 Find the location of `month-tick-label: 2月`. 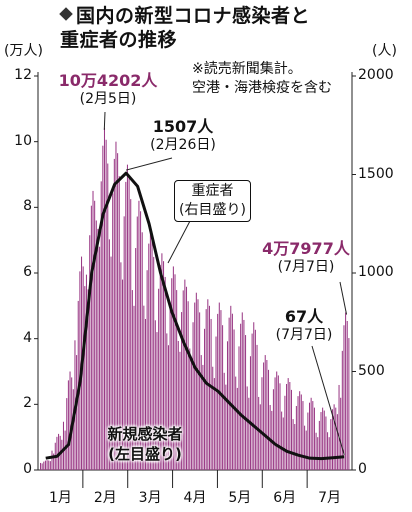

month-tick-label: 2月 is located at coordinates (105, 498).